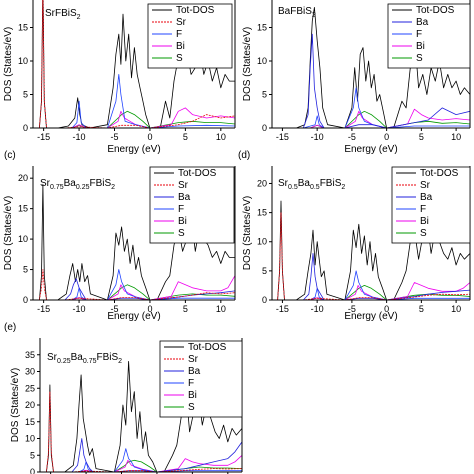  What do you see at coordinates (30, 422) in the screenshot?
I see `y-tick-label-e: 15` at bounding box center [30, 422].